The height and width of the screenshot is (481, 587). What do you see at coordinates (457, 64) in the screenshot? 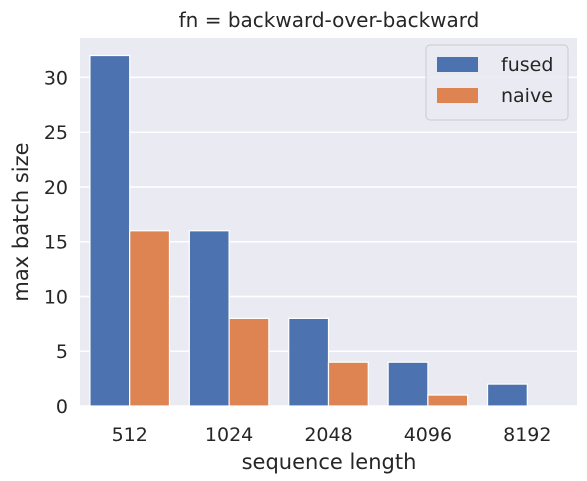
I see `legend-swatch-fused` at bounding box center [457, 64].